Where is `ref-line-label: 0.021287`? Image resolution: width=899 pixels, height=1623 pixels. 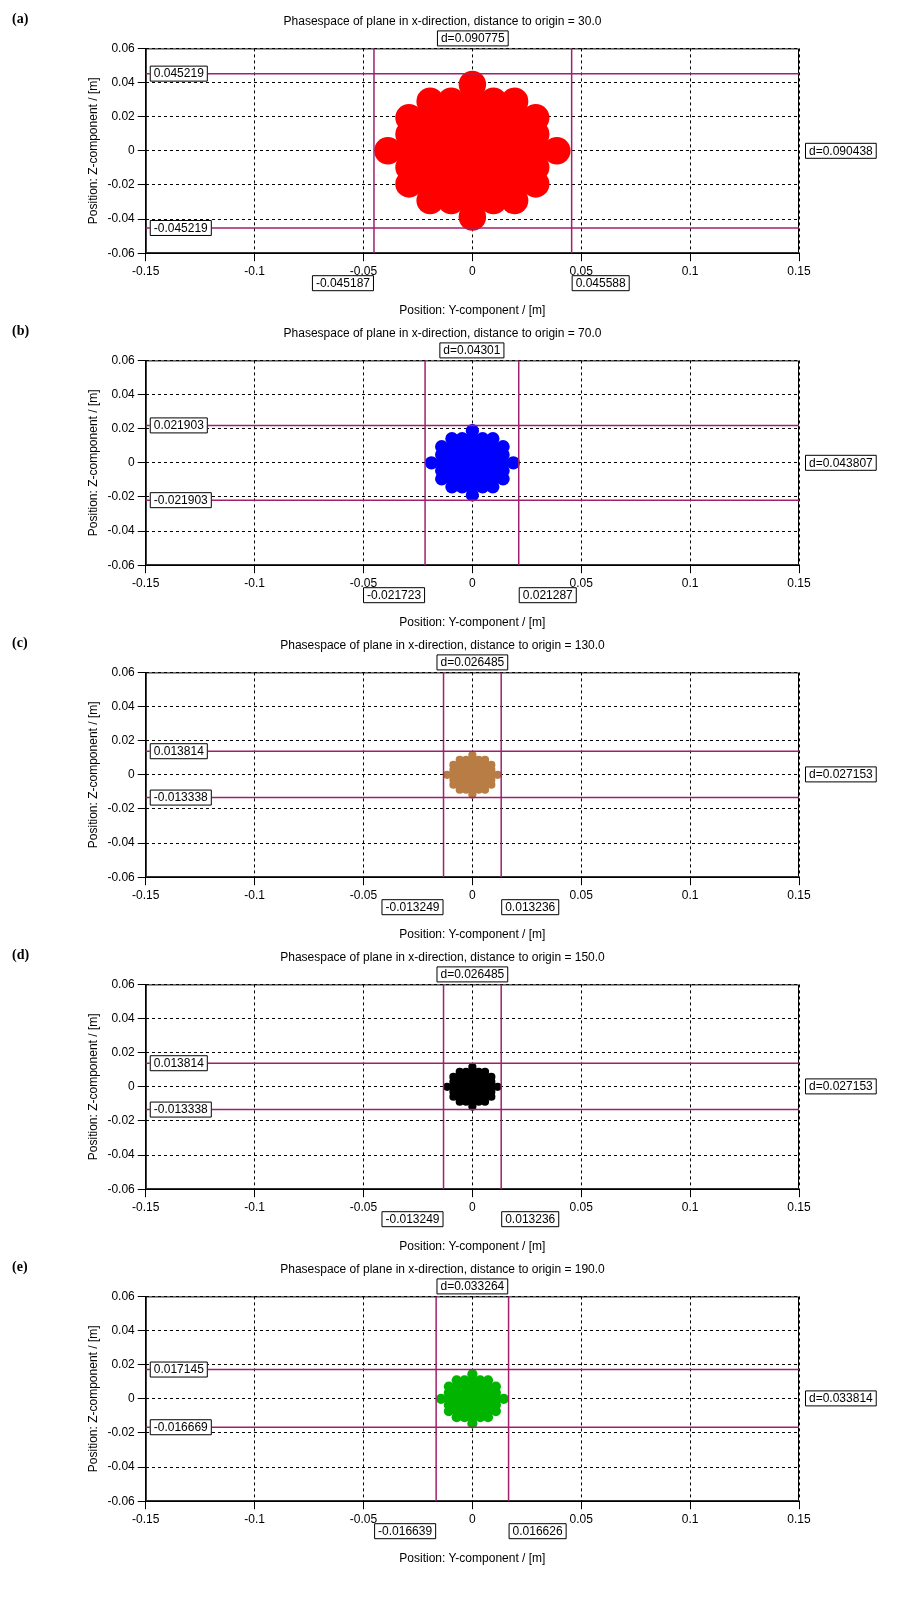
ref-line-label: 0.021287 is located at coordinates (548, 595).